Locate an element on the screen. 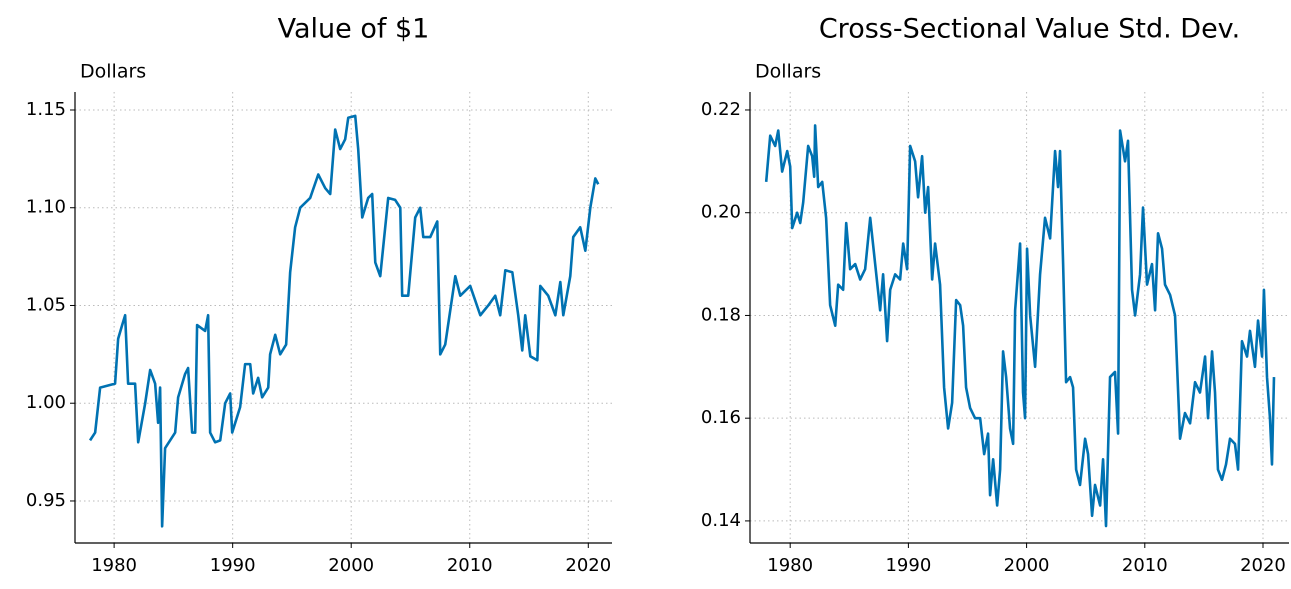  y-tick-label: 0.22 is located at coordinates (721, 109).